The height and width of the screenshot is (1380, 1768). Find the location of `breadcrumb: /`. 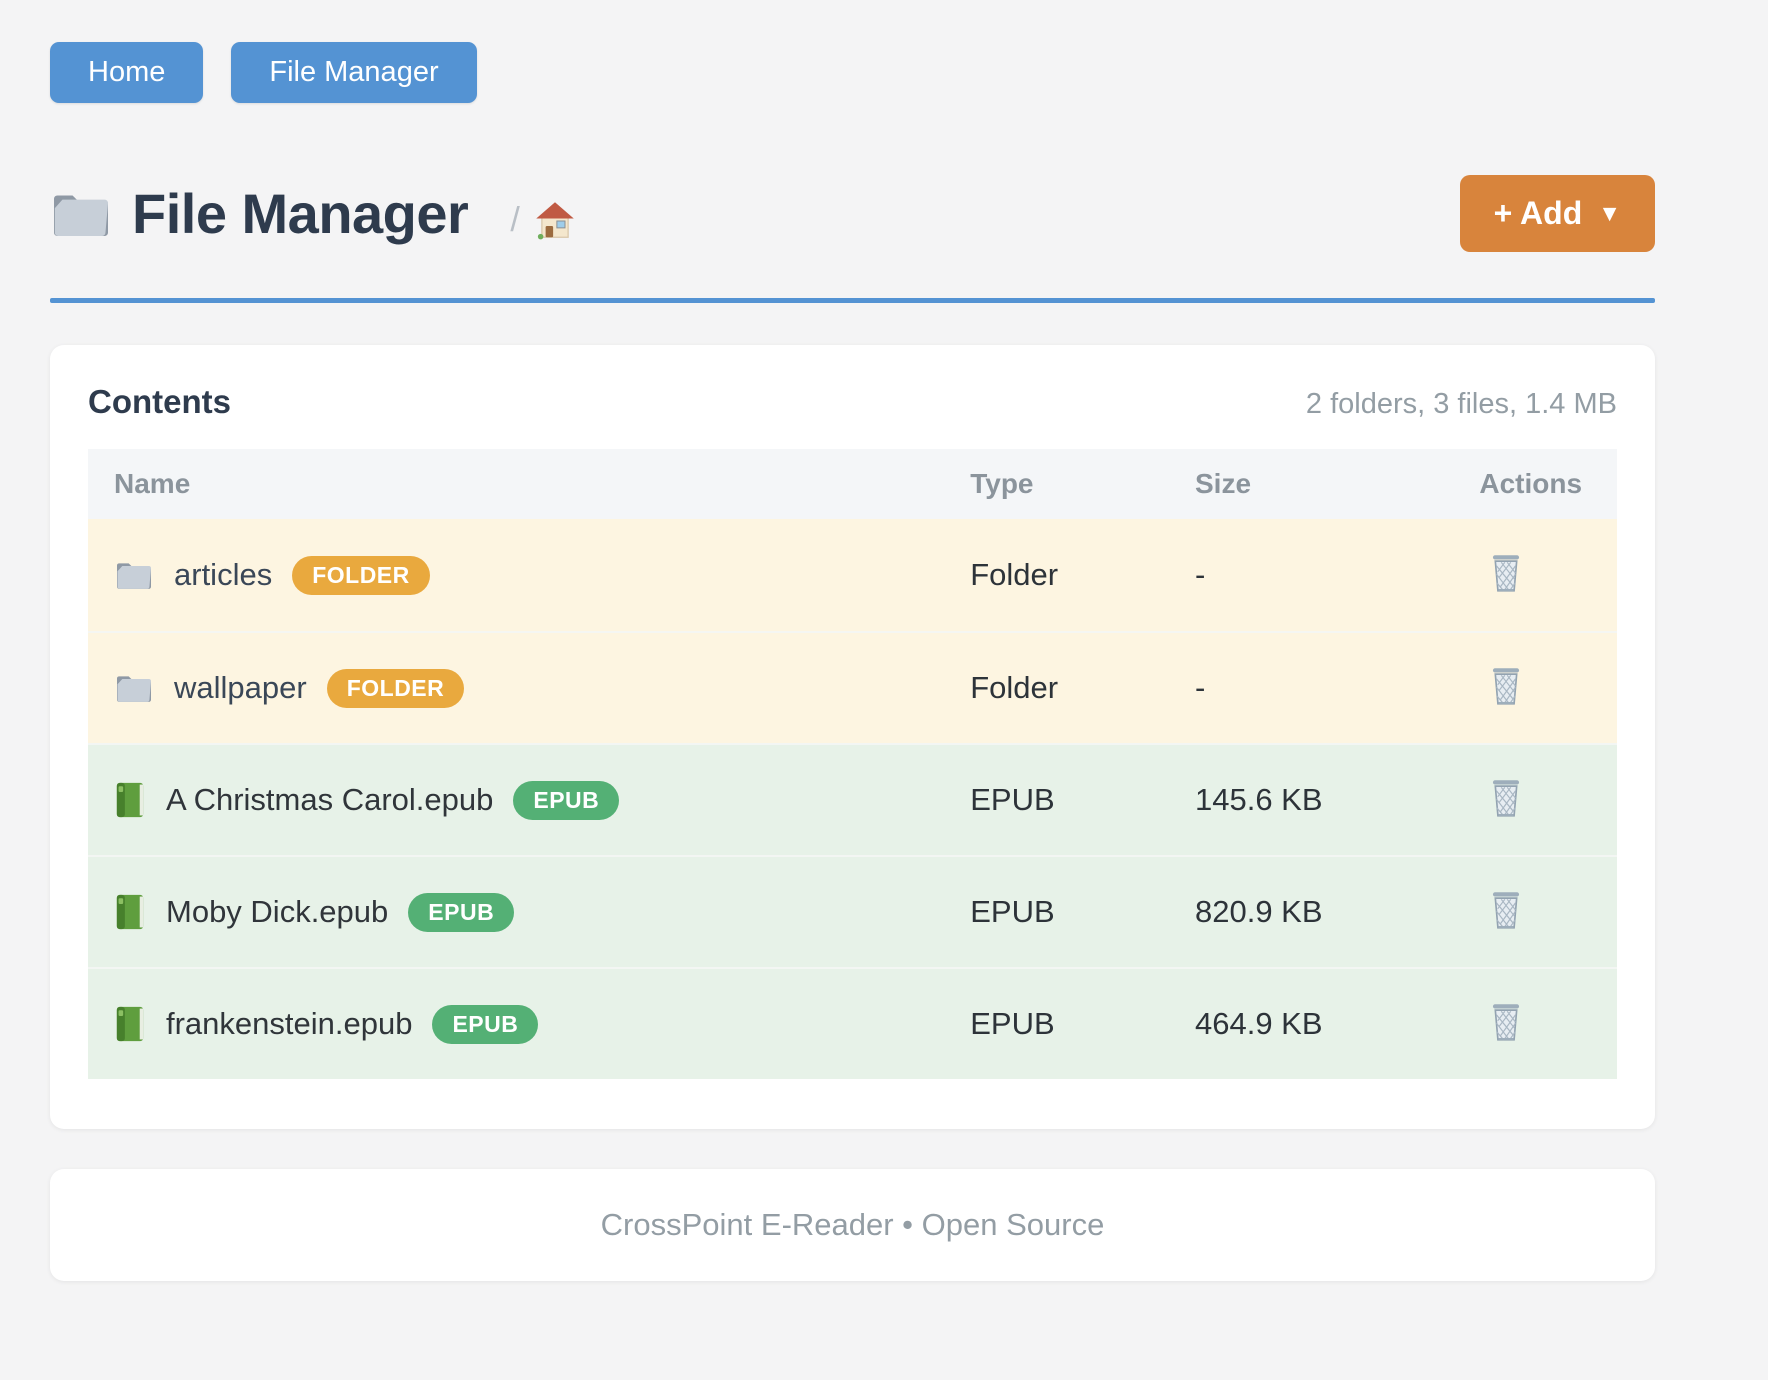

breadcrumb: / is located at coordinates (542, 221).